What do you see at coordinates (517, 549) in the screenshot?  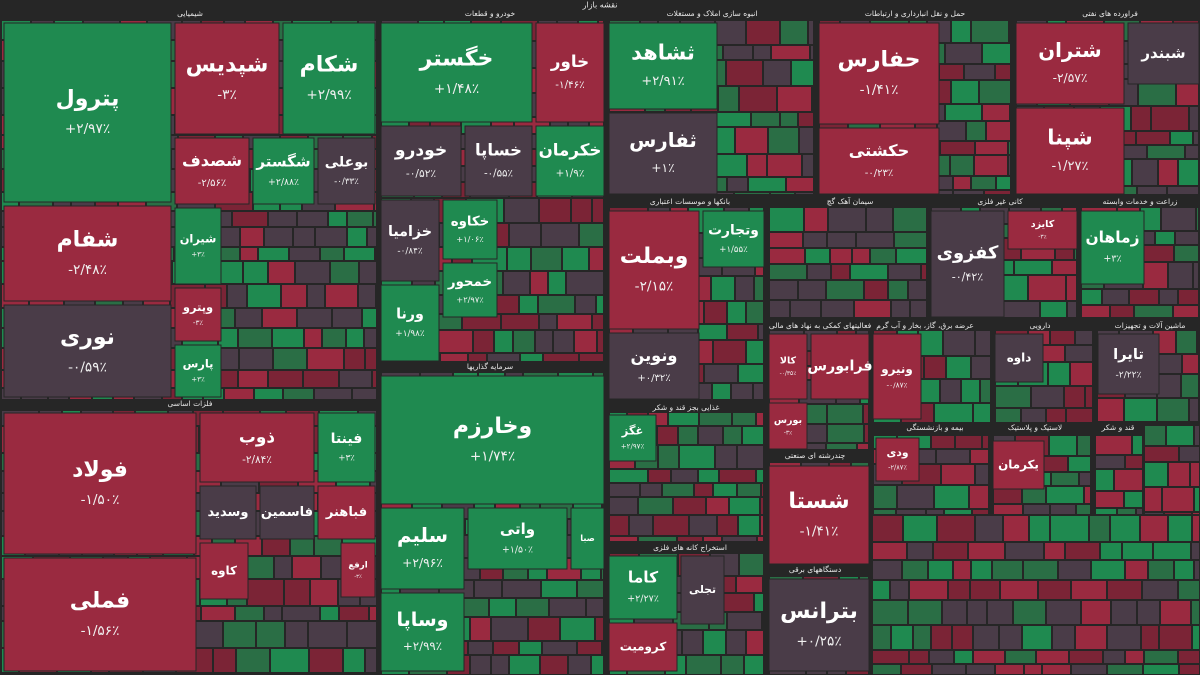 I see `tile-change: +۱/۵۰٪` at bounding box center [517, 549].